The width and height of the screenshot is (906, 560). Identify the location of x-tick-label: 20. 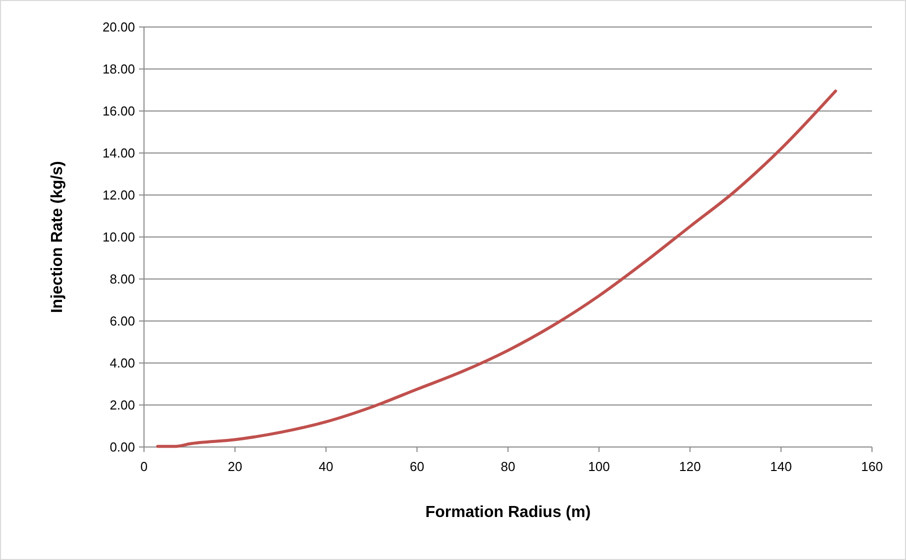
(235, 466).